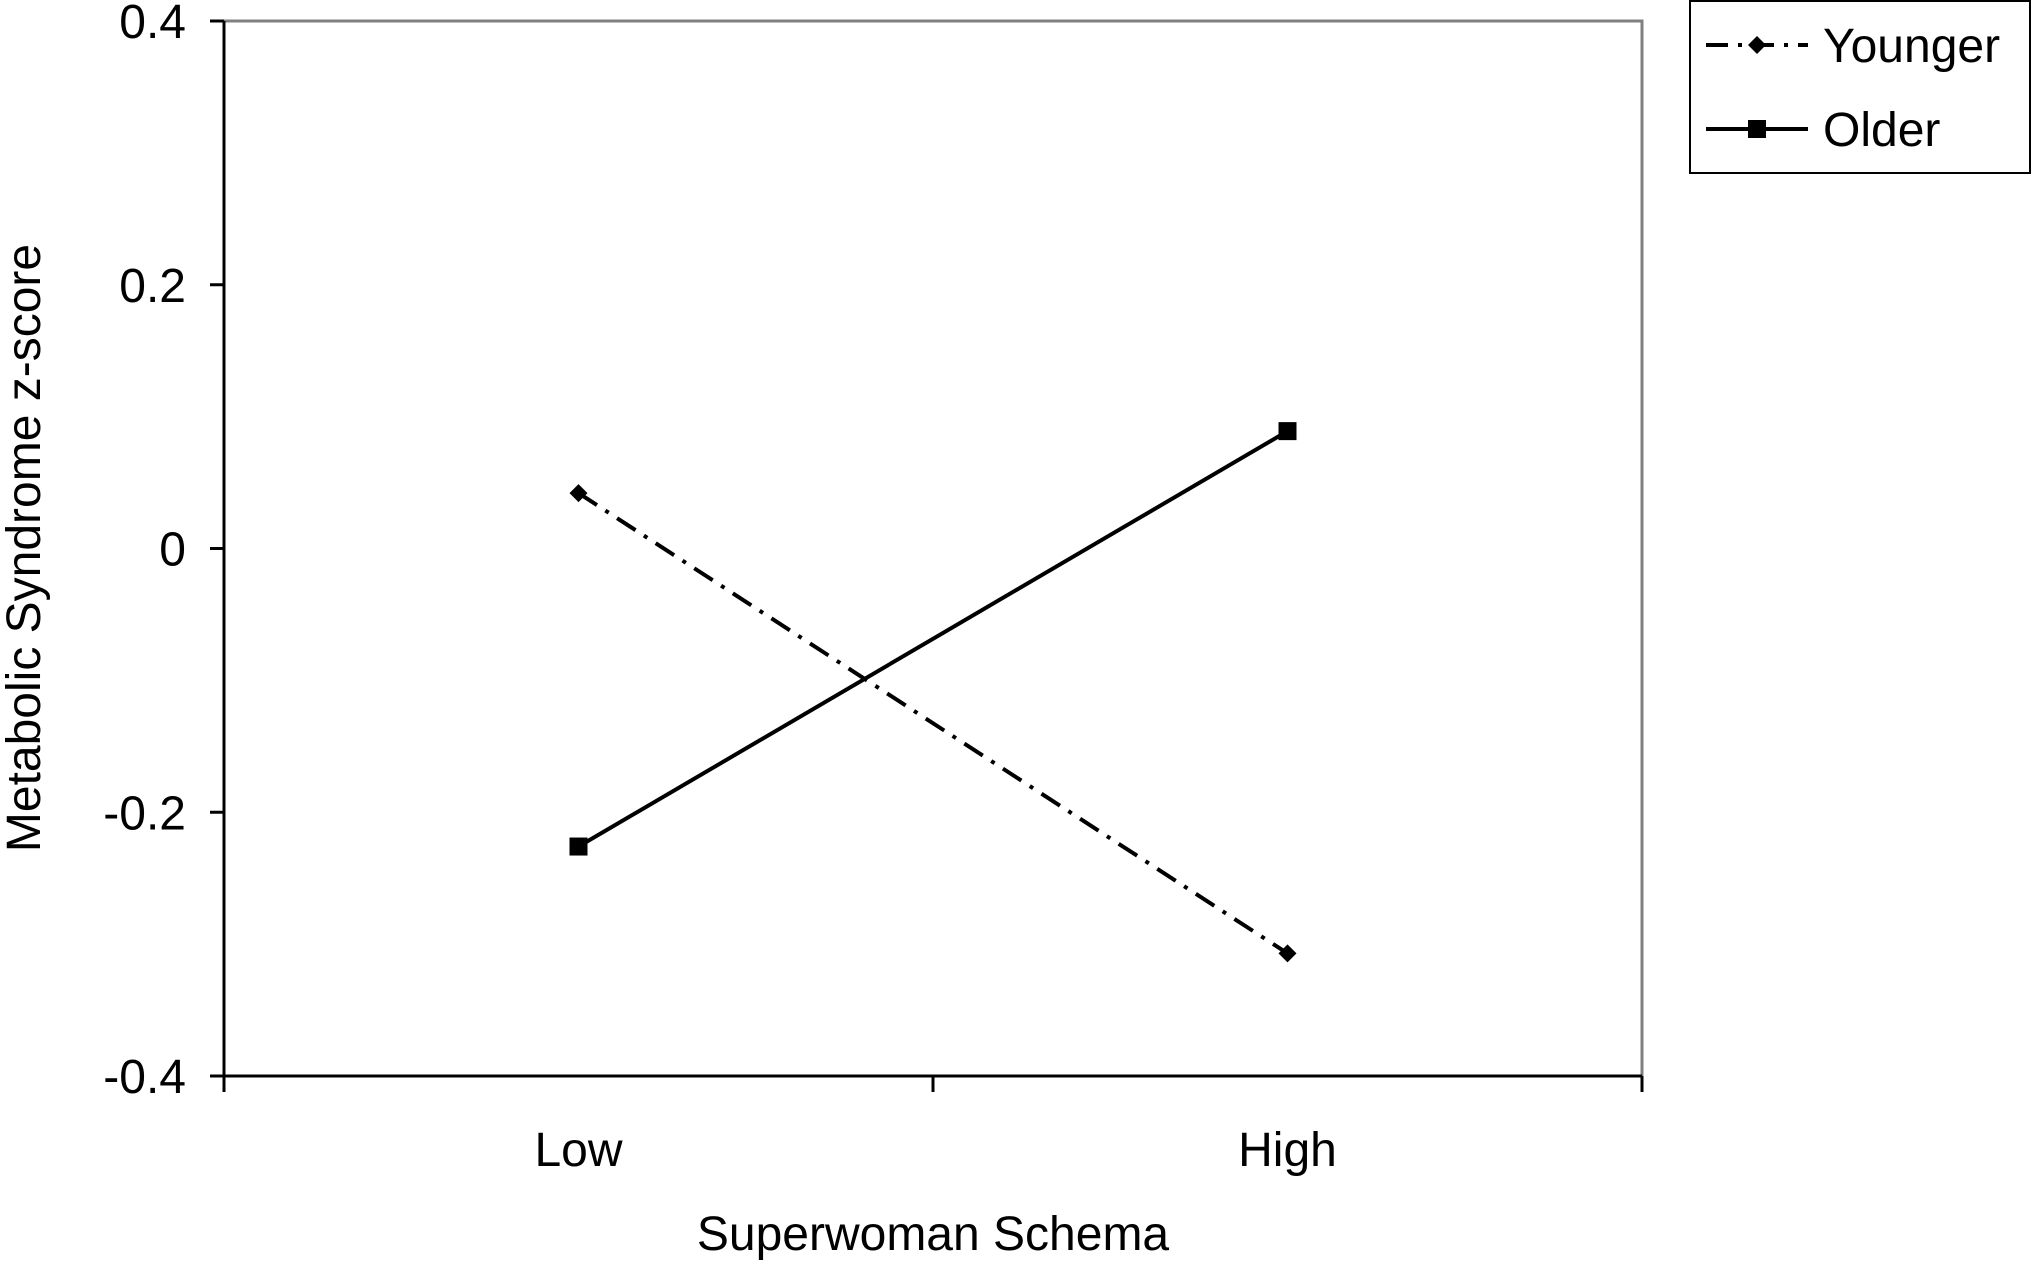 This screenshot has height=1261, width=2031. Describe the element at coordinates (144, 813) in the screenshot. I see `y-tick-label: -0.2` at that location.